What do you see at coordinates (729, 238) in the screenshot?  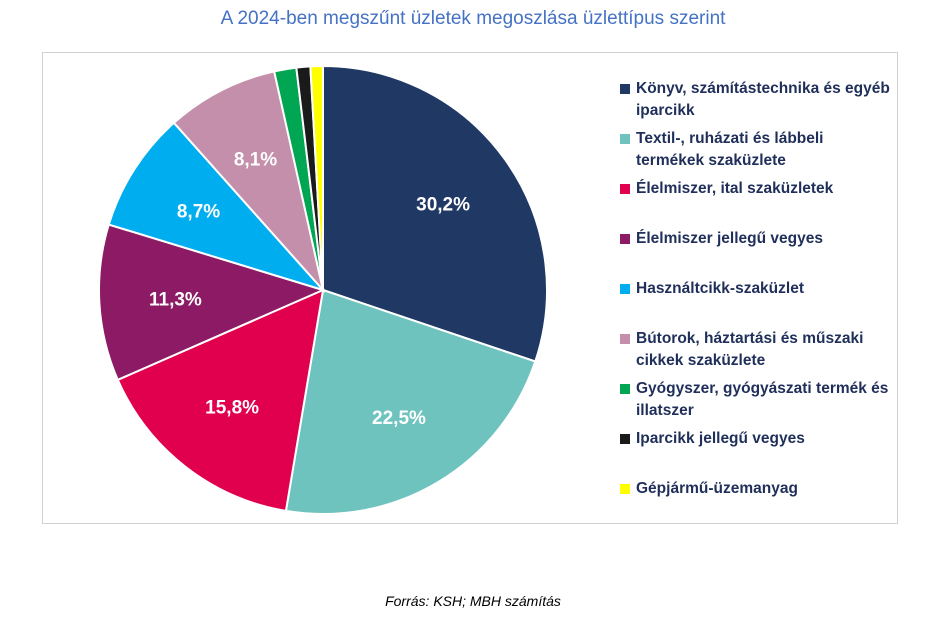 I see `legend-label: Élelmiszer jellegű vegyes` at bounding box center [729, 238].